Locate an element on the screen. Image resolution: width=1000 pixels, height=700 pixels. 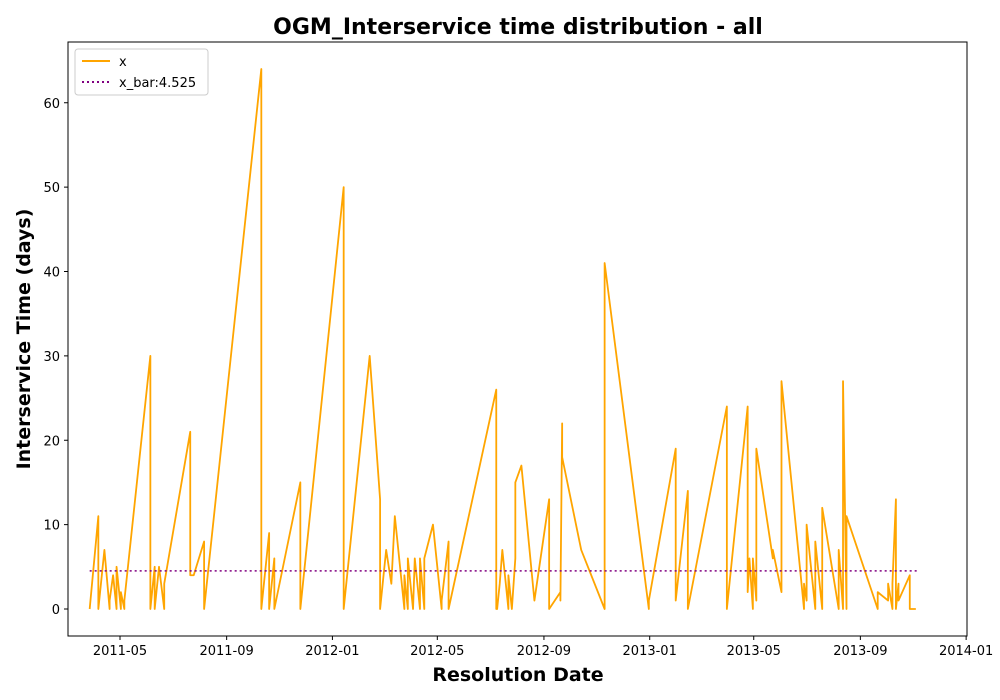
y-axis: 0 10 20 30 40 50 60 is located at coordinates (55, 357).